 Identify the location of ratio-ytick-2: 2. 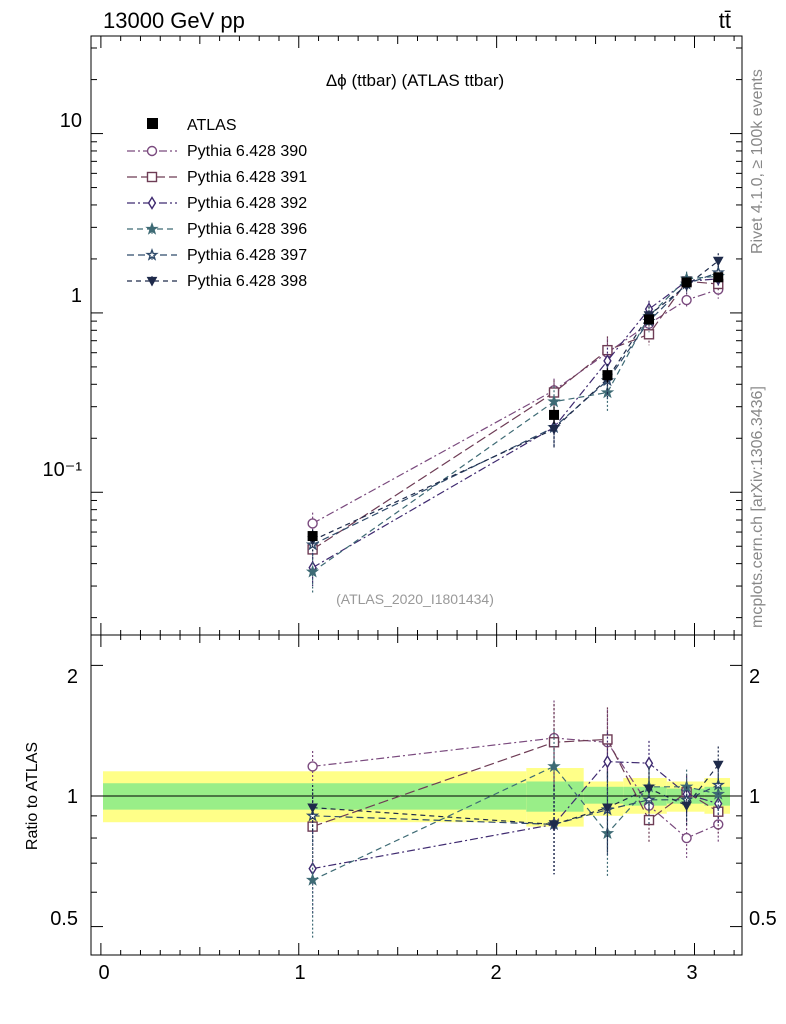
(72, 677).